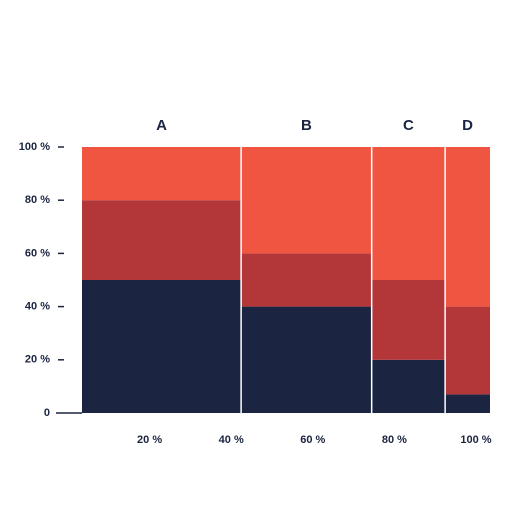 The image size is (532, 532). Describe the element at coordinates (37, 200) in the screenshot. I see `y-tick-label: 80 %` at that location.